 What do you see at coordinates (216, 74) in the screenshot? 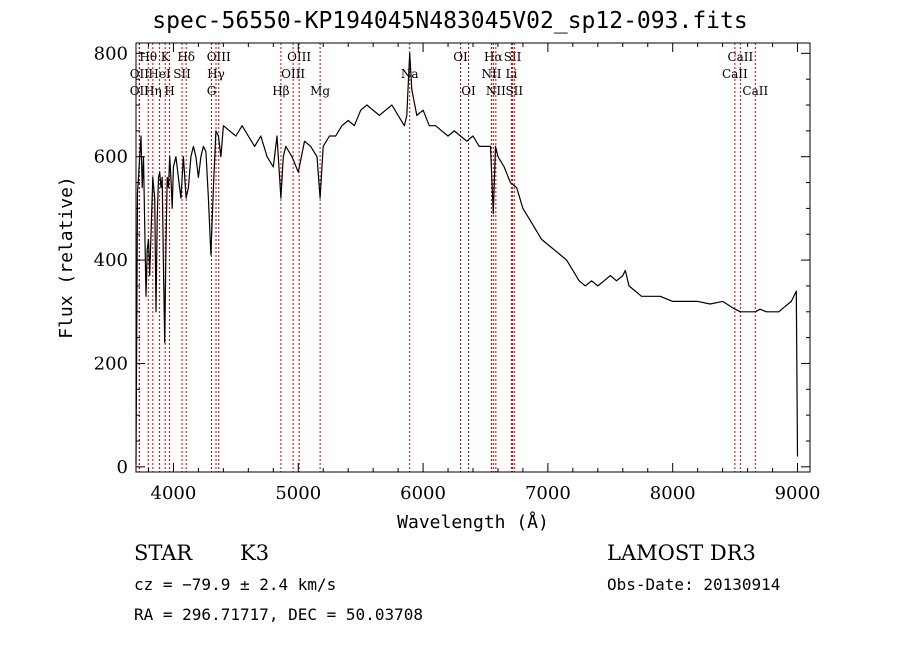
I see `spectral-line-label-12: Hγ` at bounding box center [216, 74].